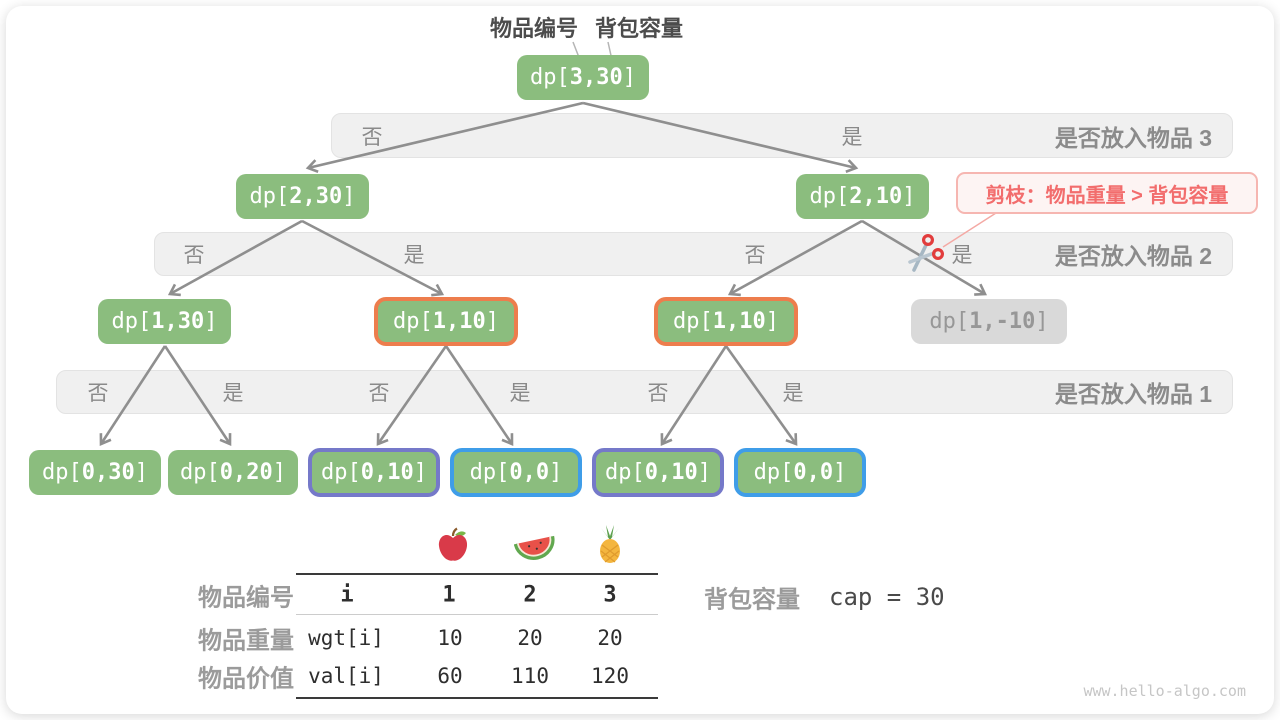  Describe the element at coordinates (477, 698) in the screenshot. I see `table-rule-bottom` at that location.